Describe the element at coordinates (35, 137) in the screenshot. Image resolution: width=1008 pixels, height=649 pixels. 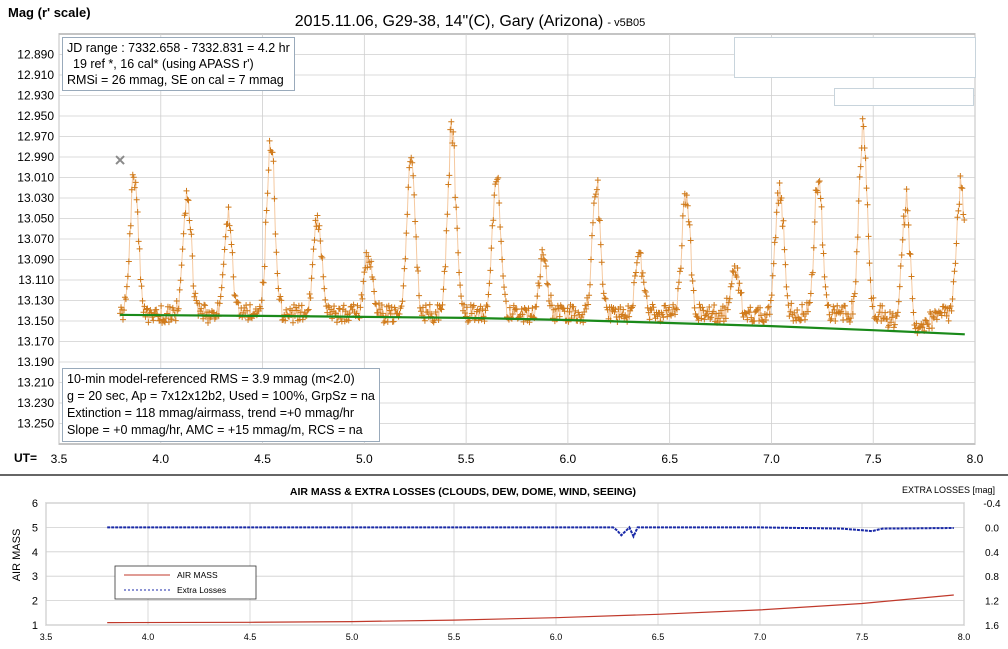
I see `main-y-tick-label: 12.970` at that location.